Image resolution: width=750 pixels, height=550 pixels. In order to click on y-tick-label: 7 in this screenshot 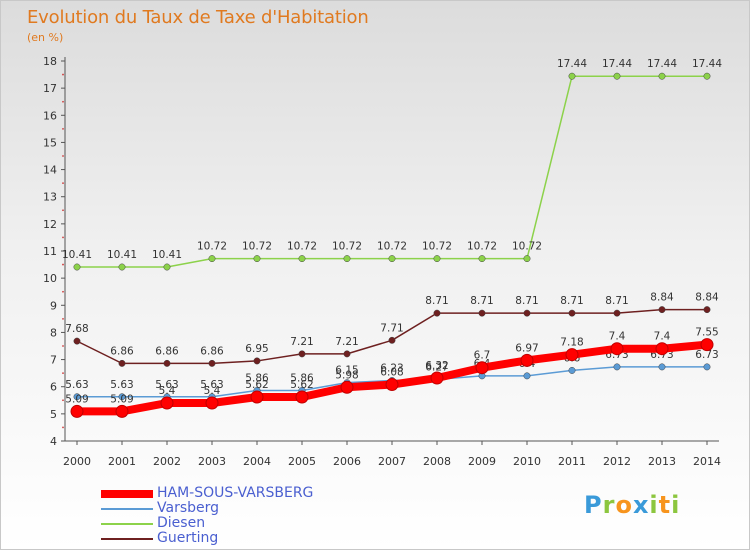, I will do `click(53, 360)`.